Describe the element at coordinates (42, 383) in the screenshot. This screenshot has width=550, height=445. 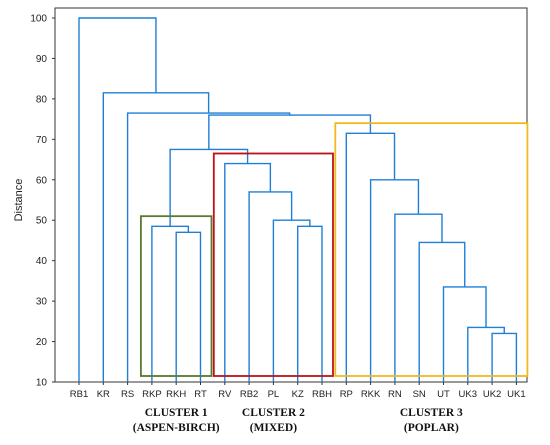
I see `y-tick-label: 10` at that location.